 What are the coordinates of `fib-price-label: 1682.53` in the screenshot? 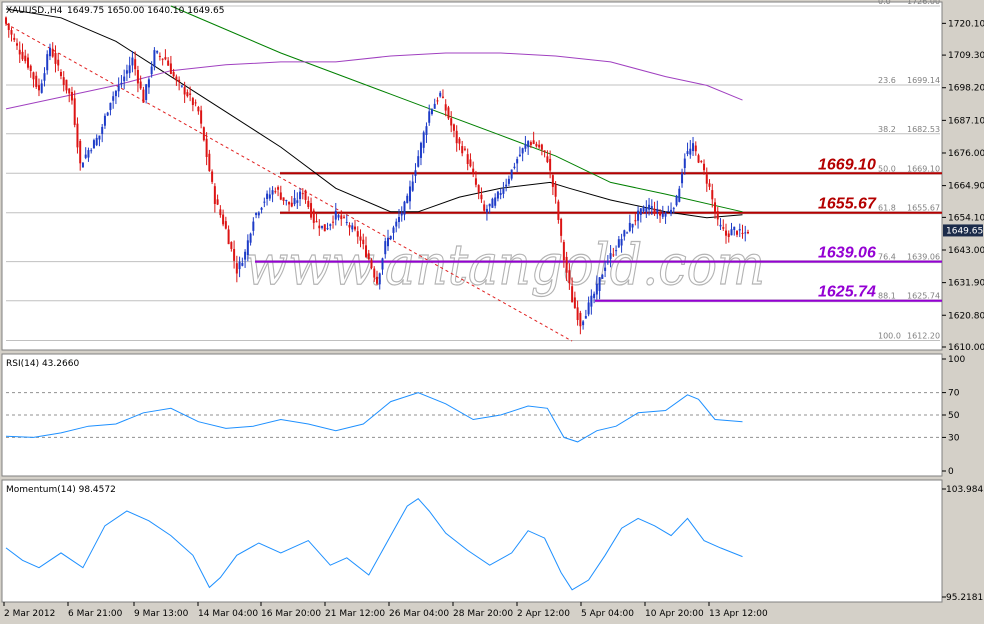 It's located at (923, 129).